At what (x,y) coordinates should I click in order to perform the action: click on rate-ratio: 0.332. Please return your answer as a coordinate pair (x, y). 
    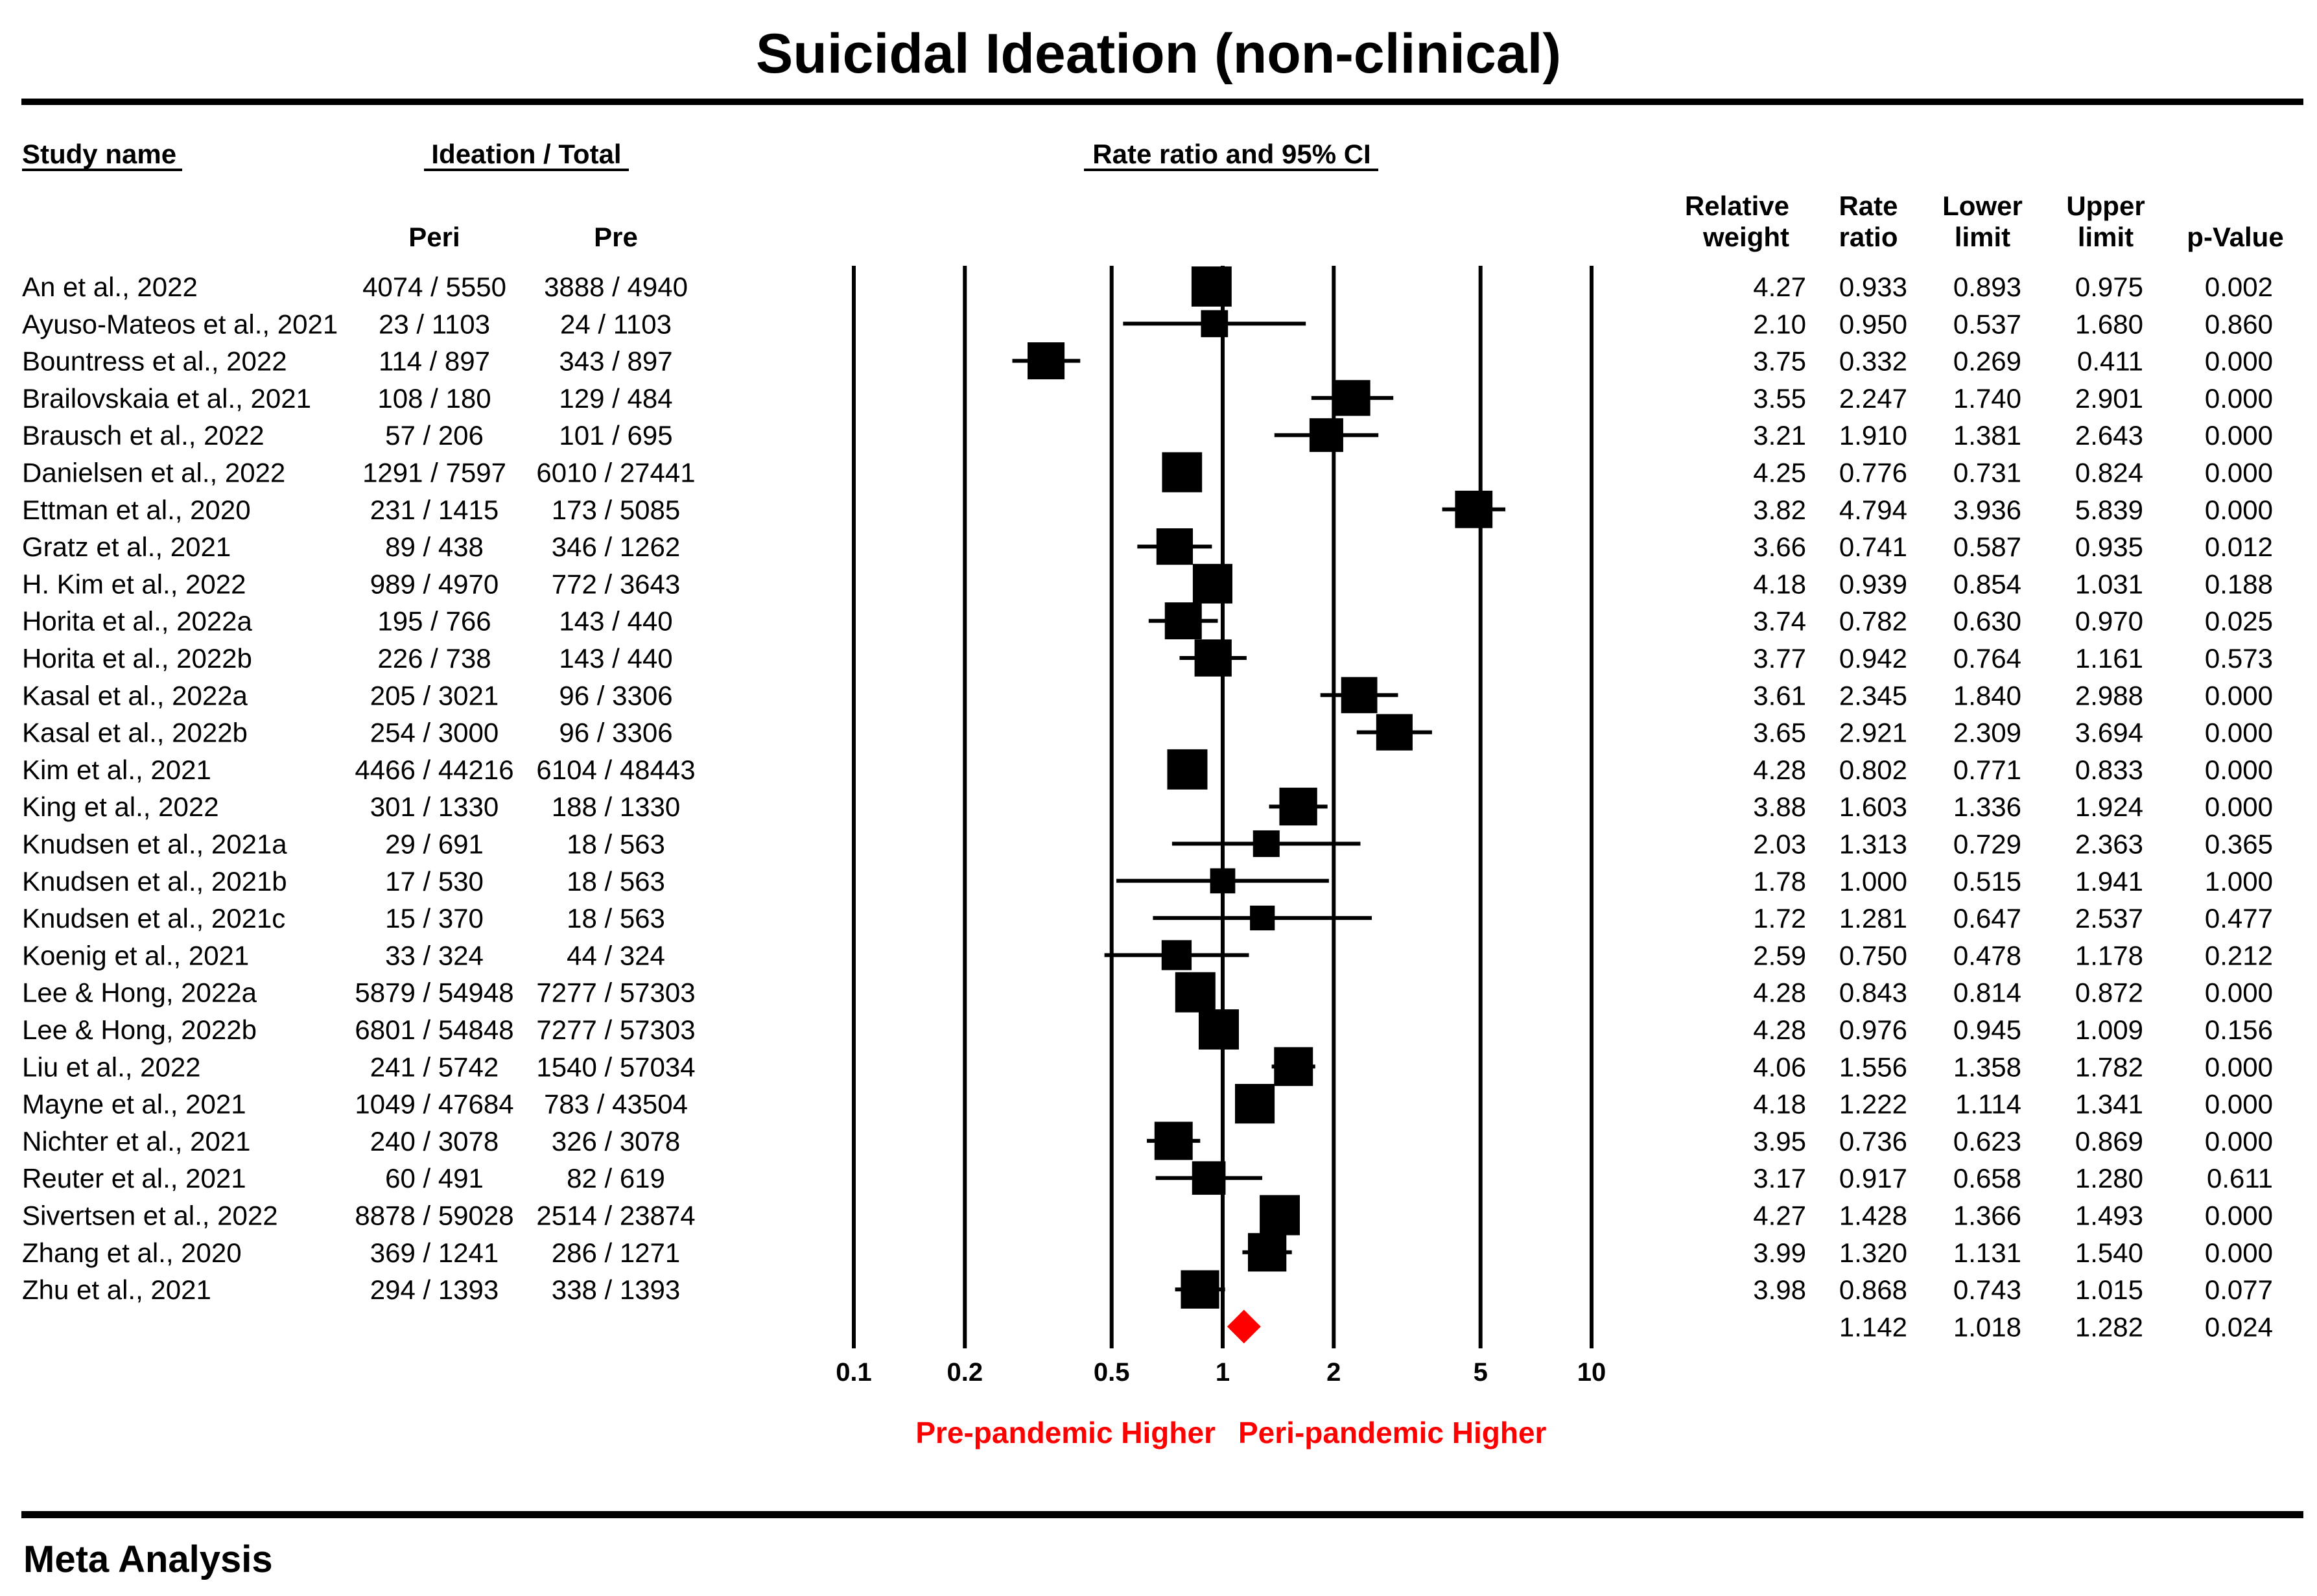
    Looking at the image, I should click on (1873, 361).